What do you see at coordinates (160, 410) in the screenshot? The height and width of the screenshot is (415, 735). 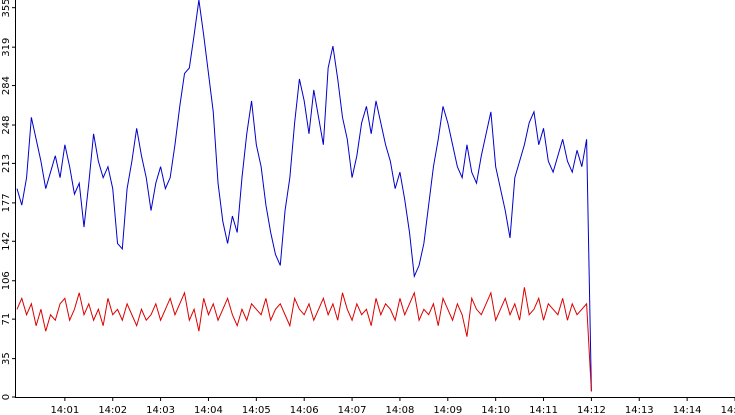 I see `x-tick-label: 14:03` at bounding box center [160, 410].